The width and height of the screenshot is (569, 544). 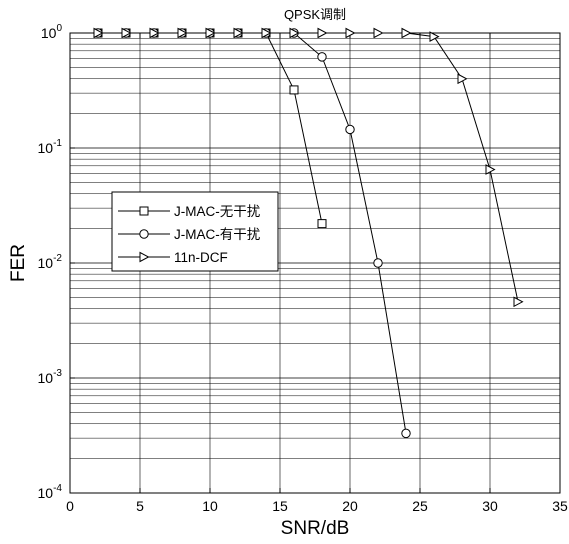 What do you see at coordinates (52, 32) in the screenshot?
I see `y-tick-label: 10⁰` at bounding box center [52, 32].